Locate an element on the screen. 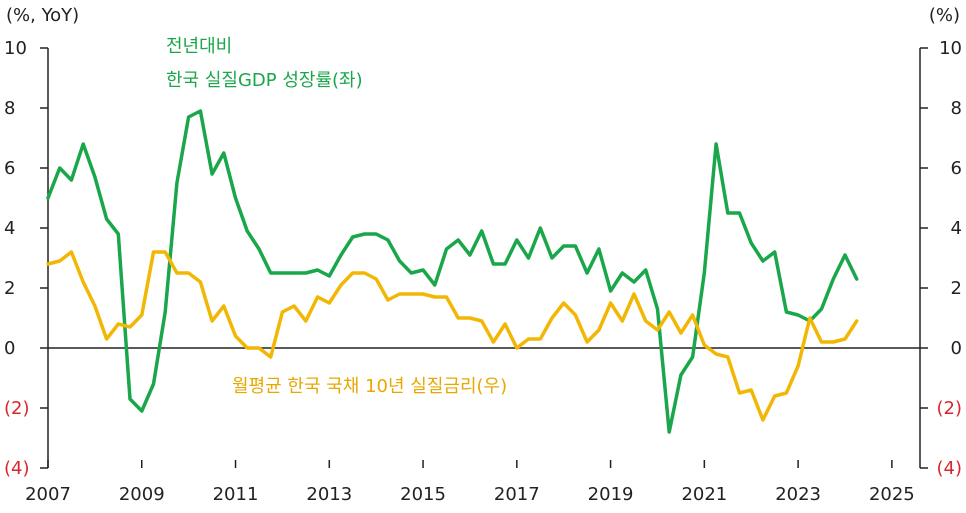 Image resolution: width=966 pixels, height=513 pixels. x-tick-label: 2017 is located at coordinates (517, 494).